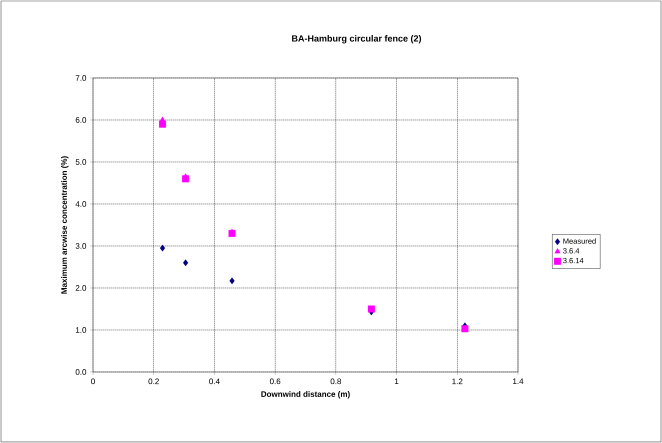  Describe the element at coordinates (81, 204) in the screenshot. I see `y-tick-label: 4.0` at that location.